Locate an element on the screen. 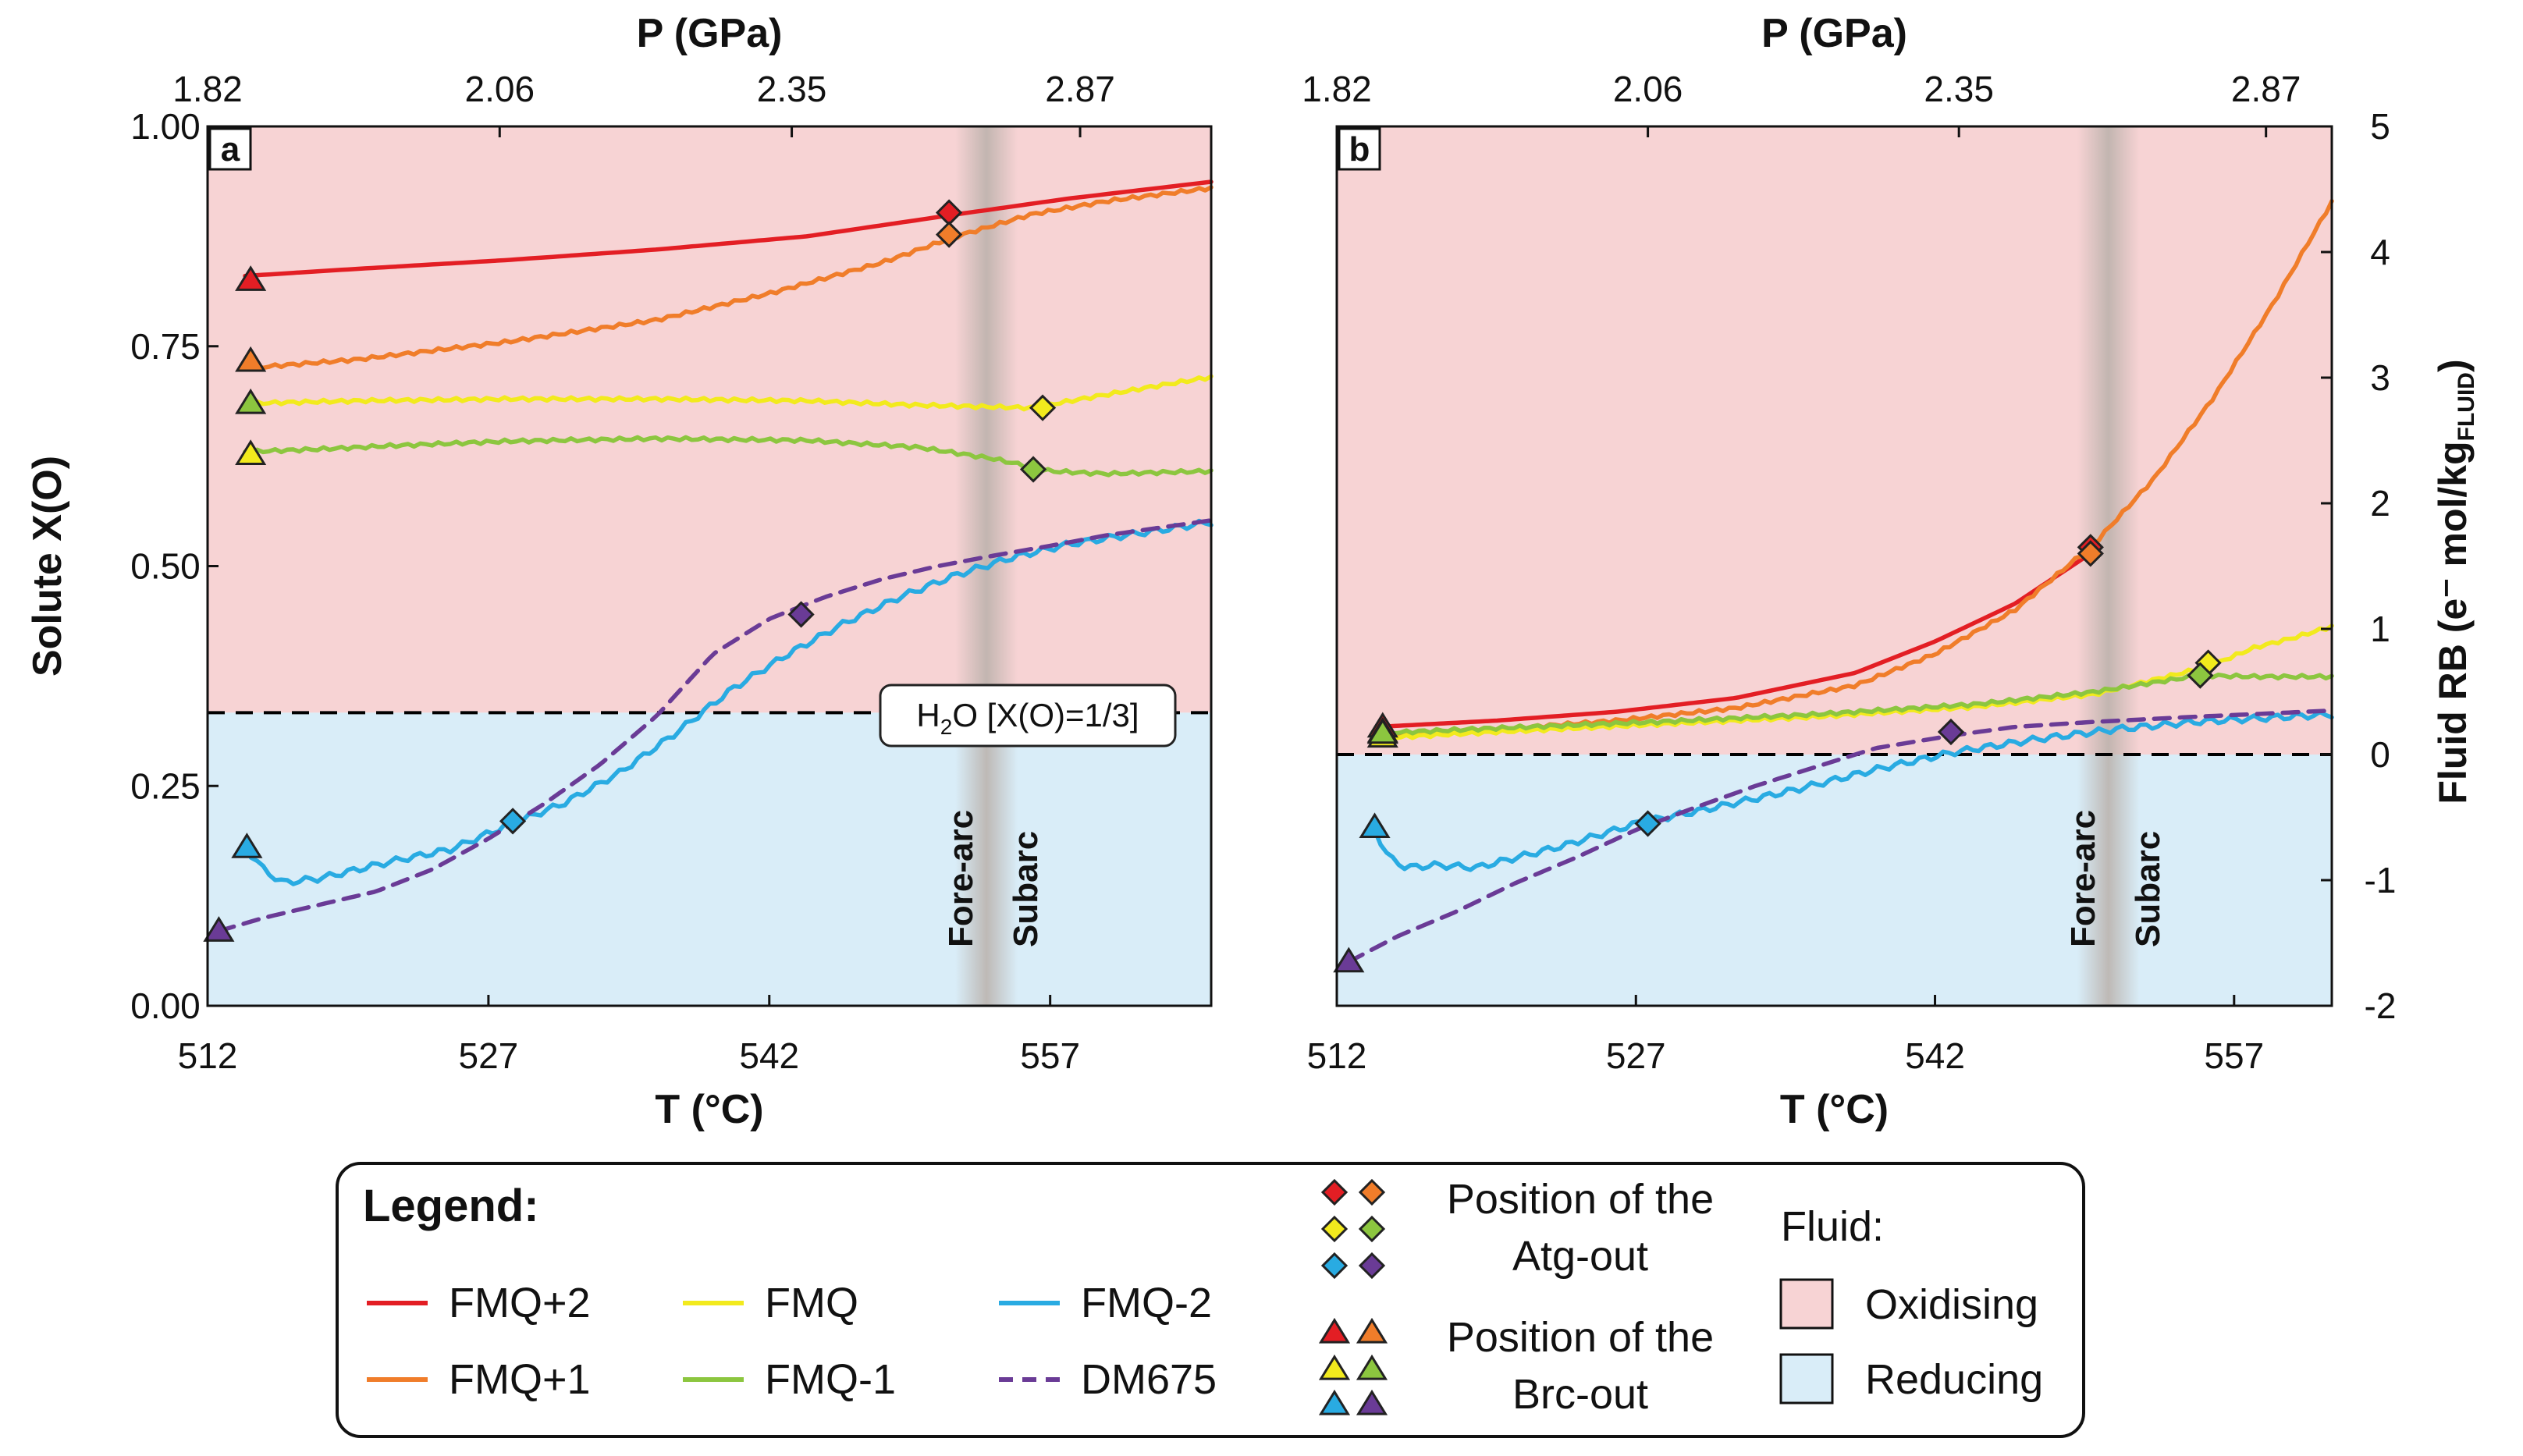 The width and height of the screenshot is (2523, 1456). y-tick-label: -2 is located at coordinates (2381, 1006).